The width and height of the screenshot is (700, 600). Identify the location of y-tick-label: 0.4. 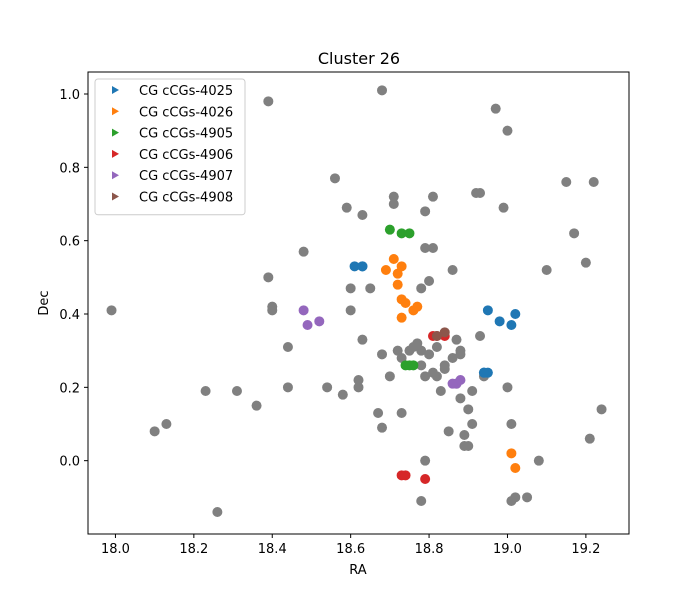
(69, 315).